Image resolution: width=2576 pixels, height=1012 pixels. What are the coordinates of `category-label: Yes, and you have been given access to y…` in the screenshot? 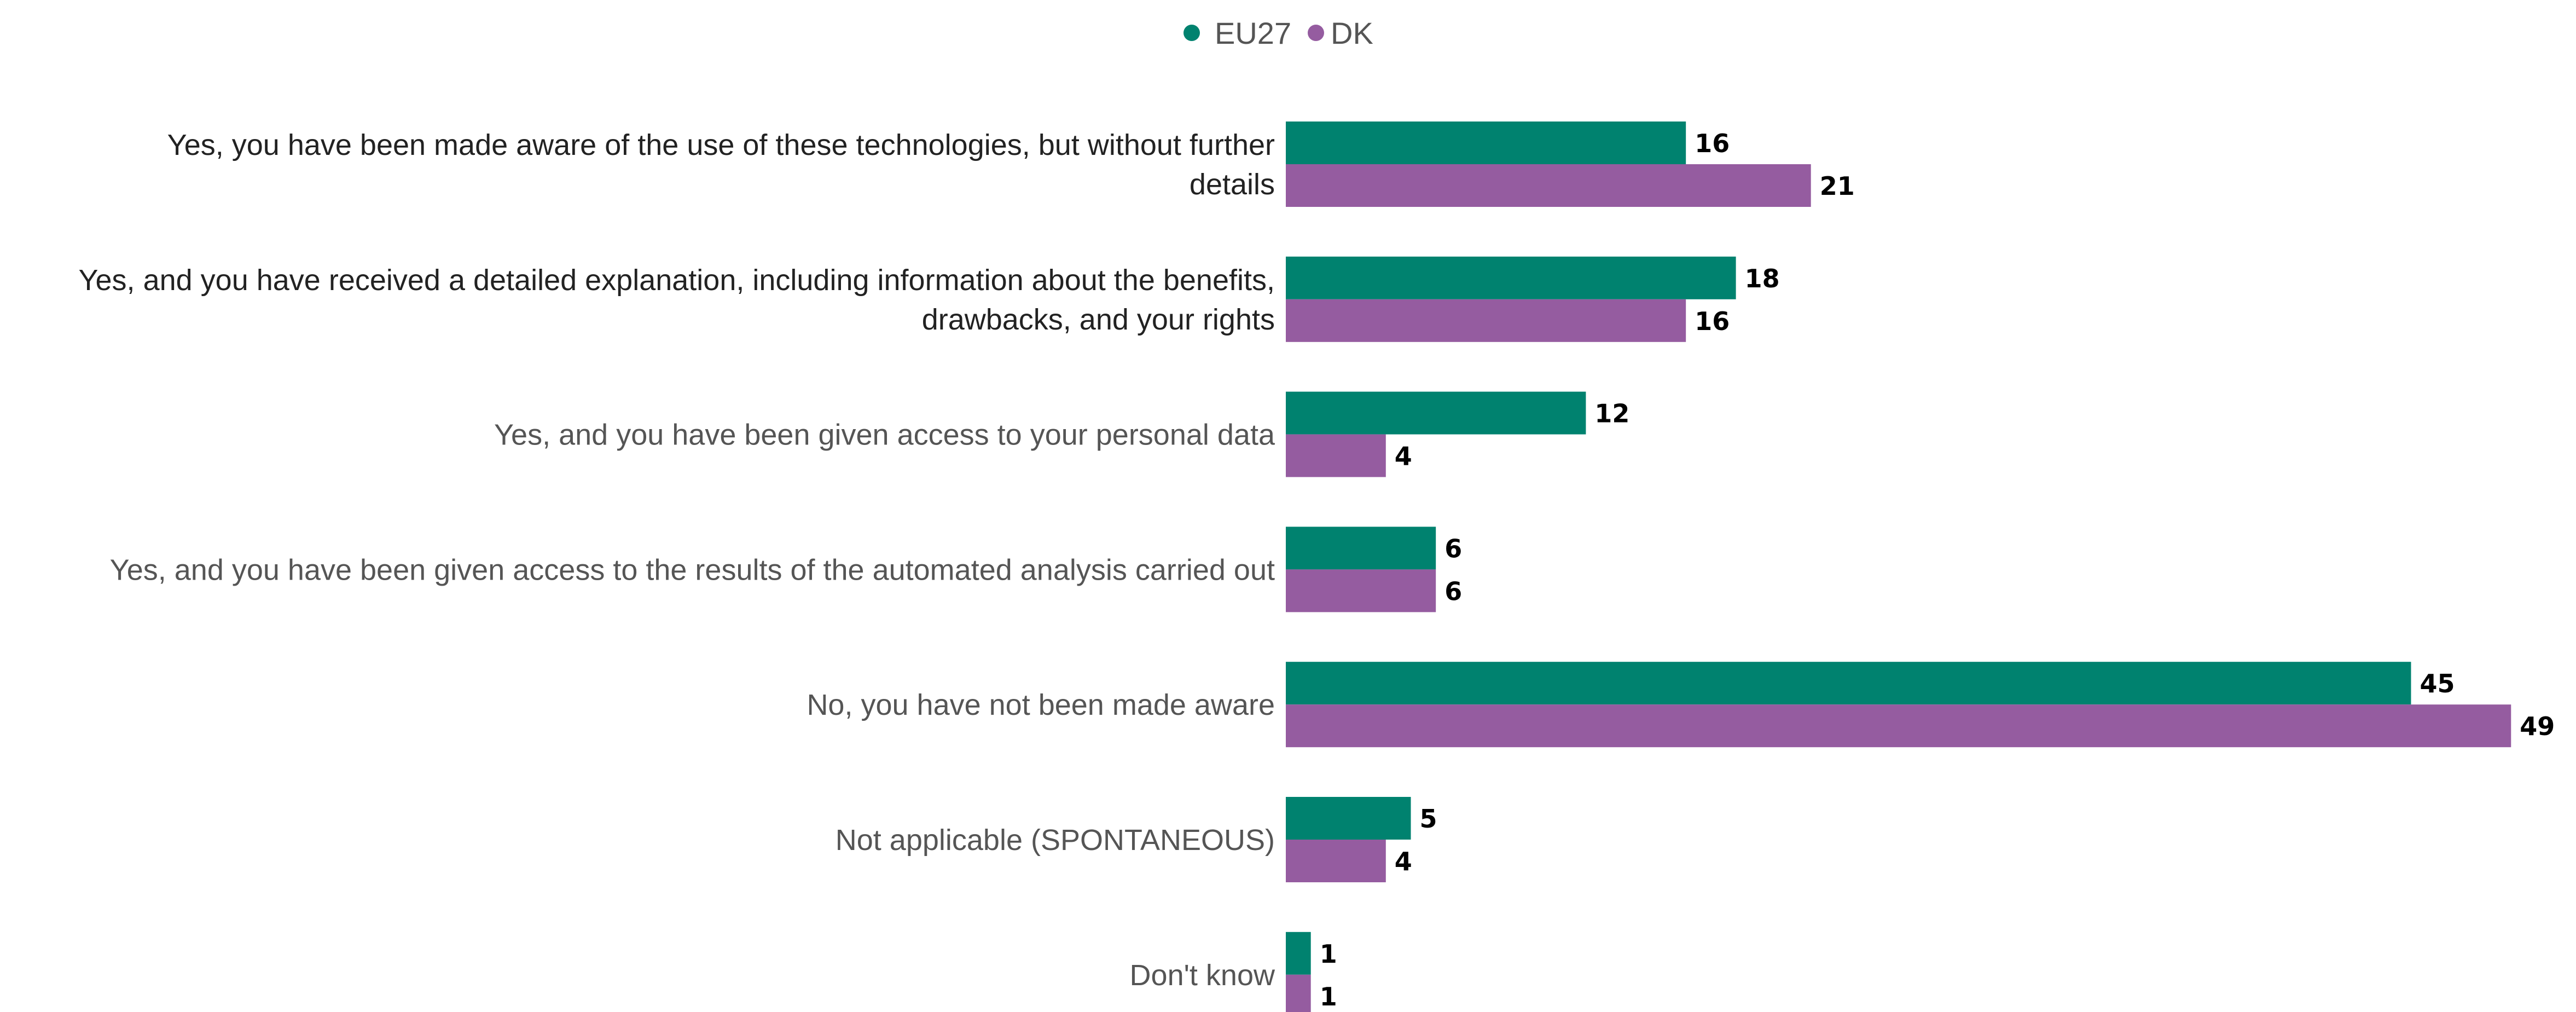 It's located at (885, 435).